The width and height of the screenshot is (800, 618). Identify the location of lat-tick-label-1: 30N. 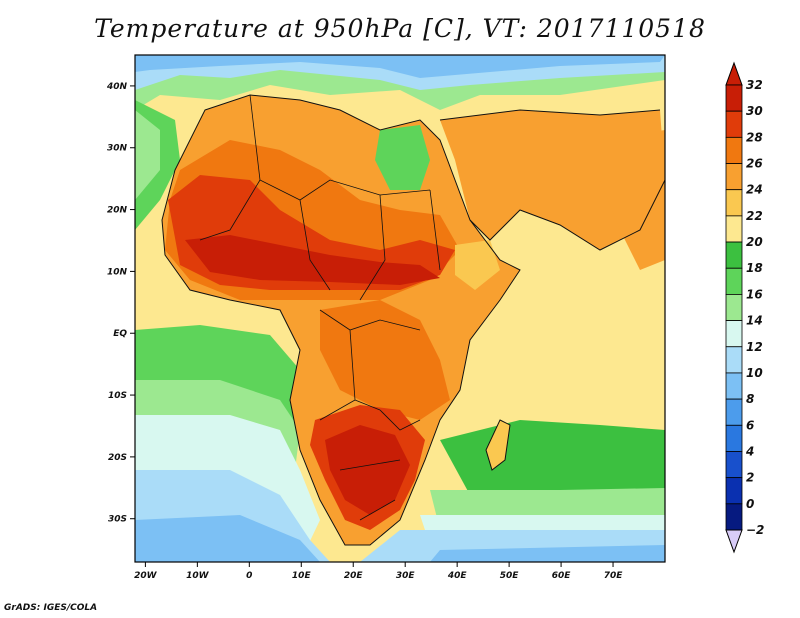
(117, 149).